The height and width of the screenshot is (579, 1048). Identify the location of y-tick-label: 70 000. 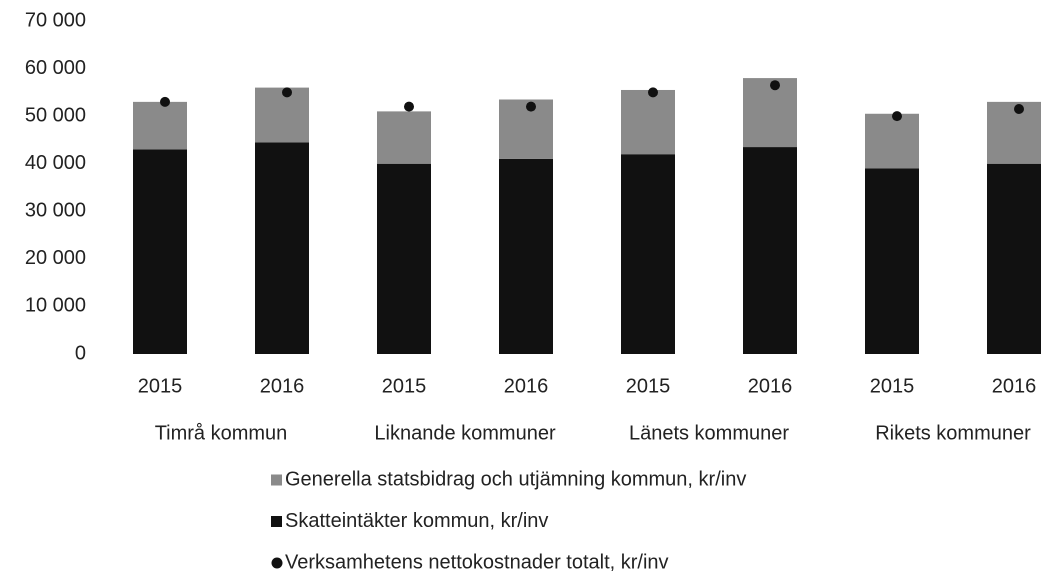
(55, 20).